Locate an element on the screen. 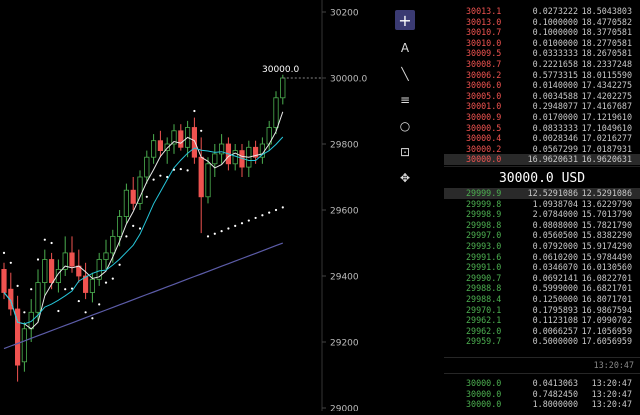 Image resolution: width=640 pixels, height=415 pixels. bid-row: 29991.0 0.0346070 16.0130560 is located at coordinates (542, 267).